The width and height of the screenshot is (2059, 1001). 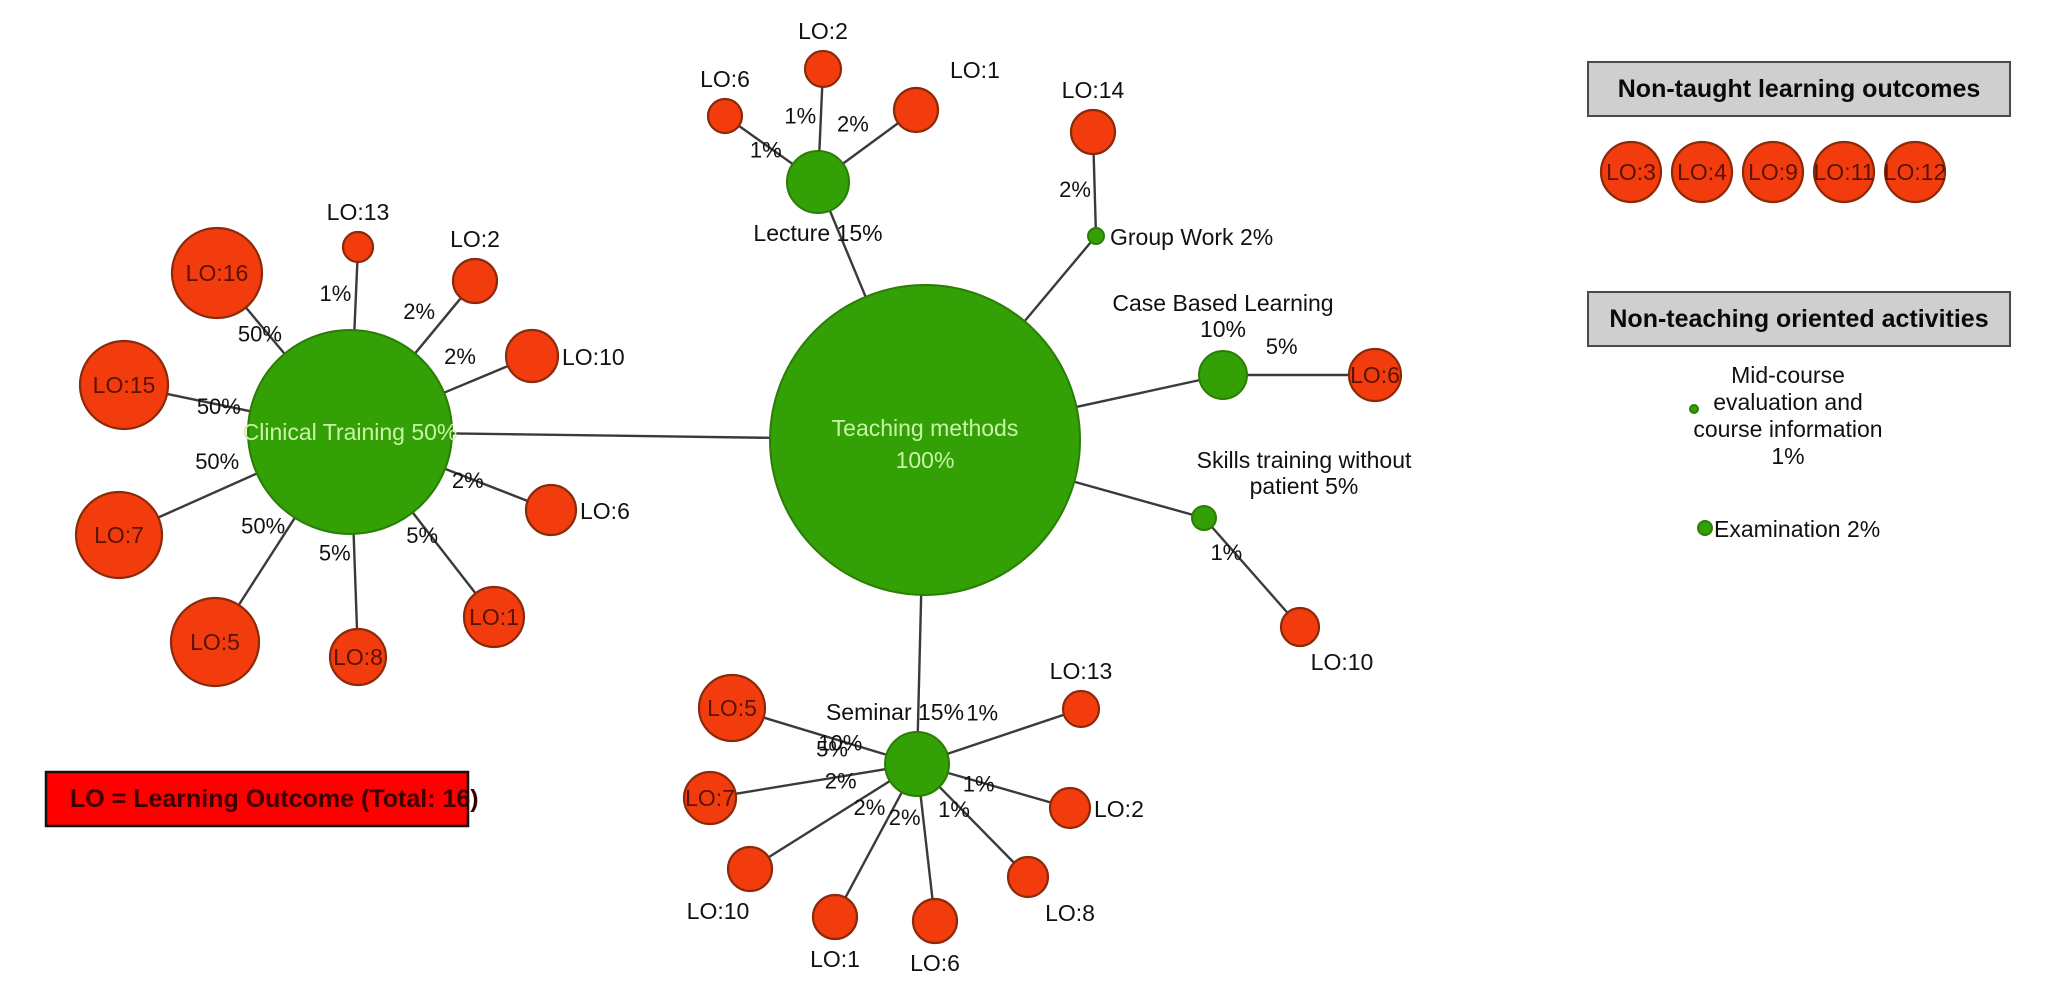 I want to click on legend-non-taught-title: Non-taught learning outcomes, so click(x=1799, y=89).